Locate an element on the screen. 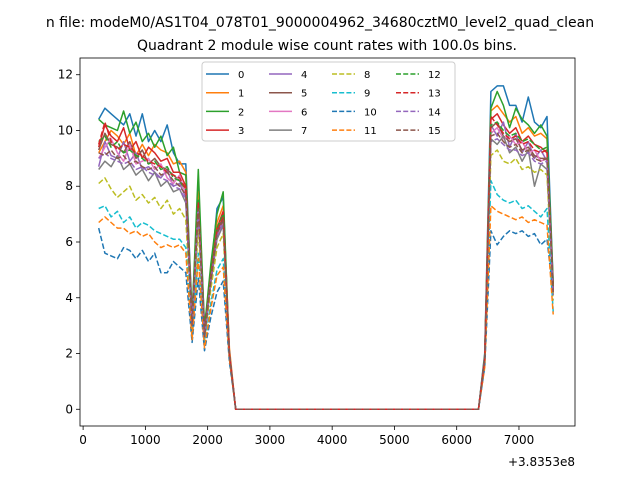 The image size is (640, 484). y-axis: 0 2 4 6 8 10 12 is located at coordinates (69, 242).